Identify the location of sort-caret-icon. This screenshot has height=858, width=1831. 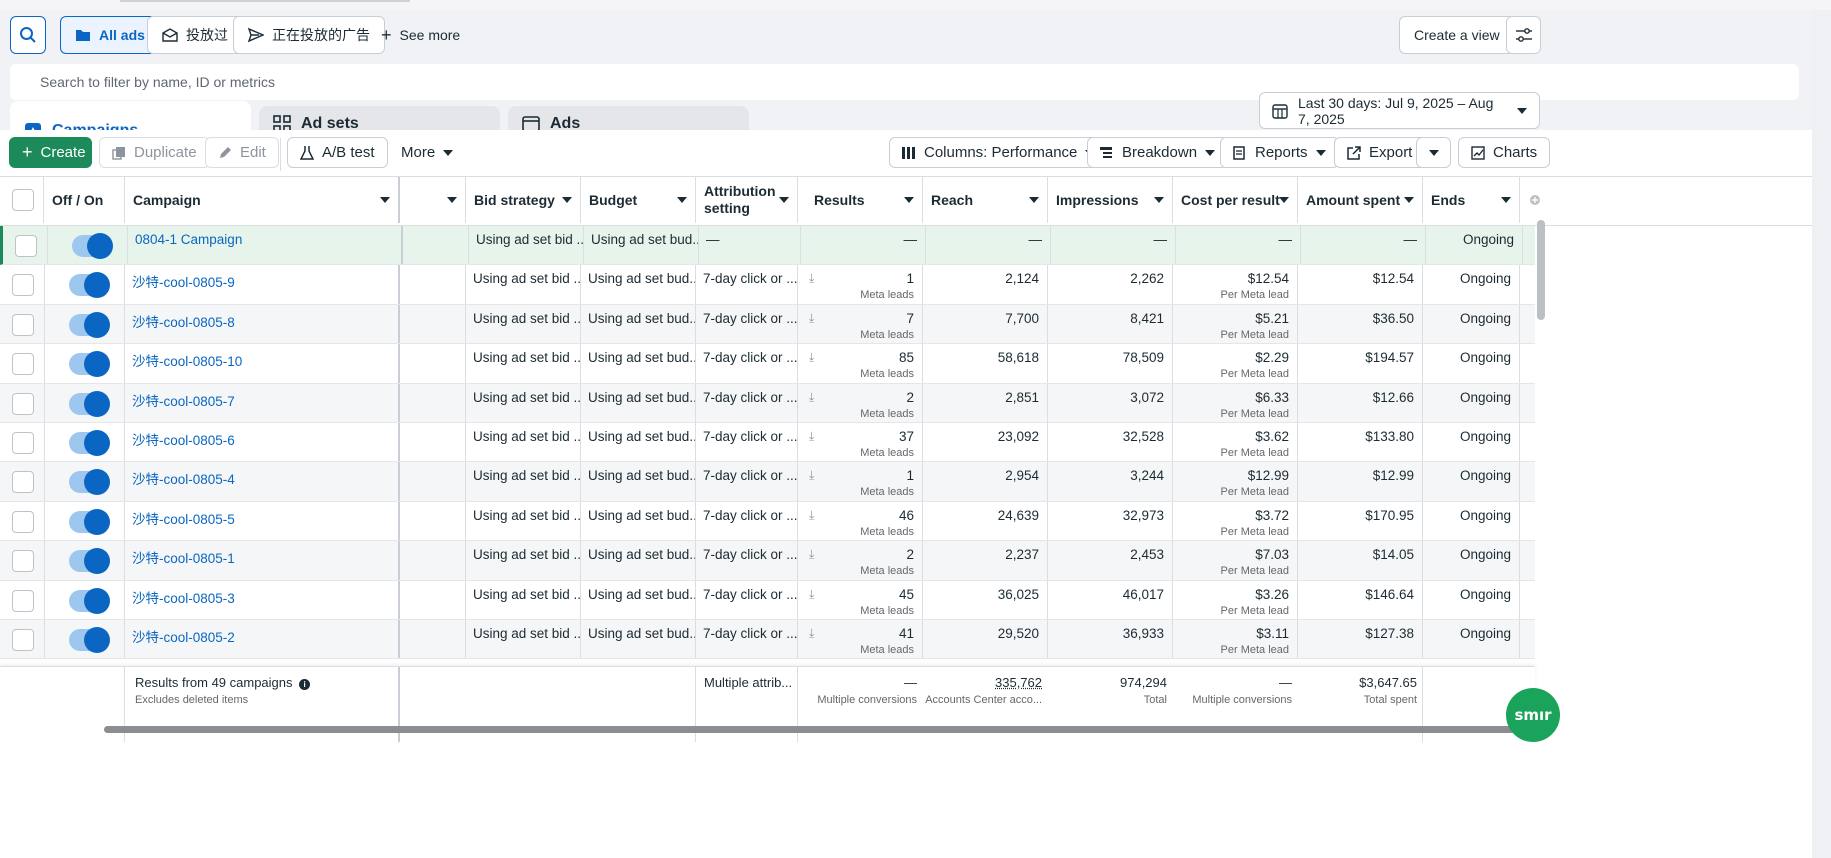
(1409, 200).